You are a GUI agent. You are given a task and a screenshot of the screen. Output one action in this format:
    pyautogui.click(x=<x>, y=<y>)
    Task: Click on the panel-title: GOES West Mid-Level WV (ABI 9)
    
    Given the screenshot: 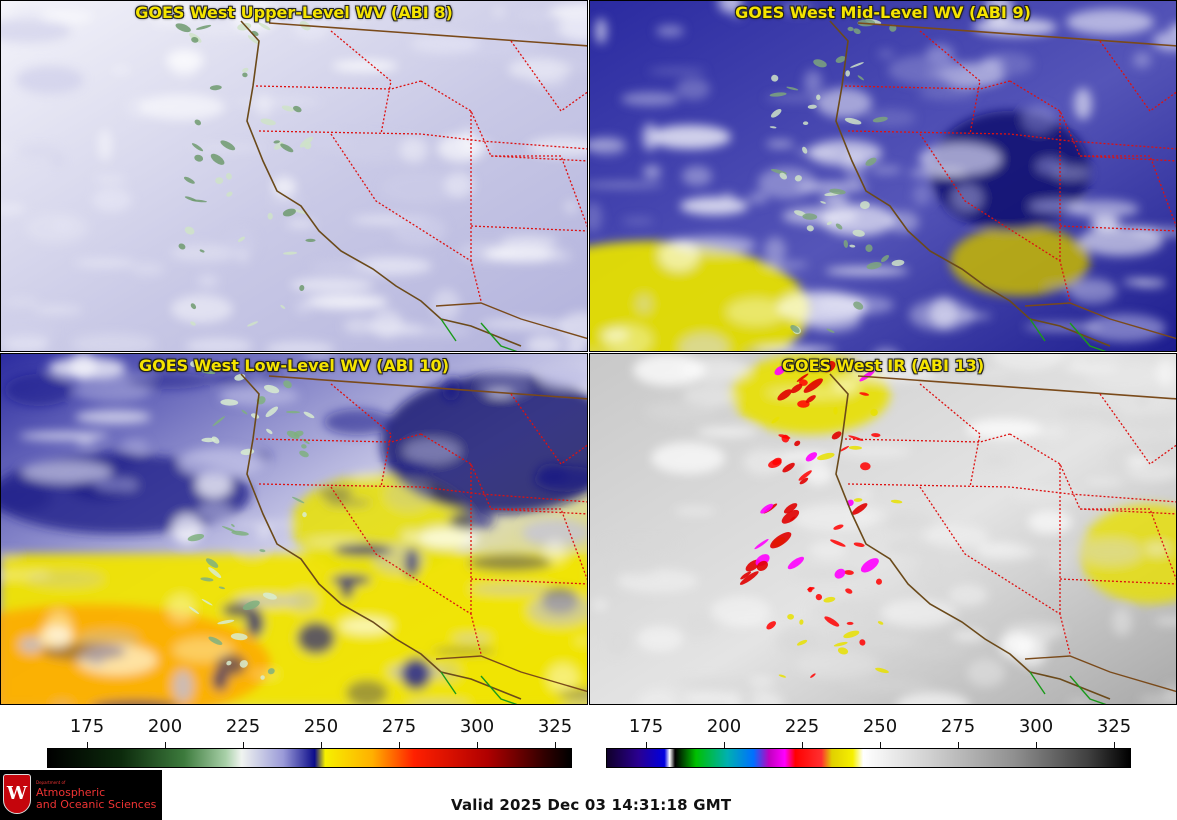 What is the action you would take?
    pyautogui.click(x=883, y=12)
    